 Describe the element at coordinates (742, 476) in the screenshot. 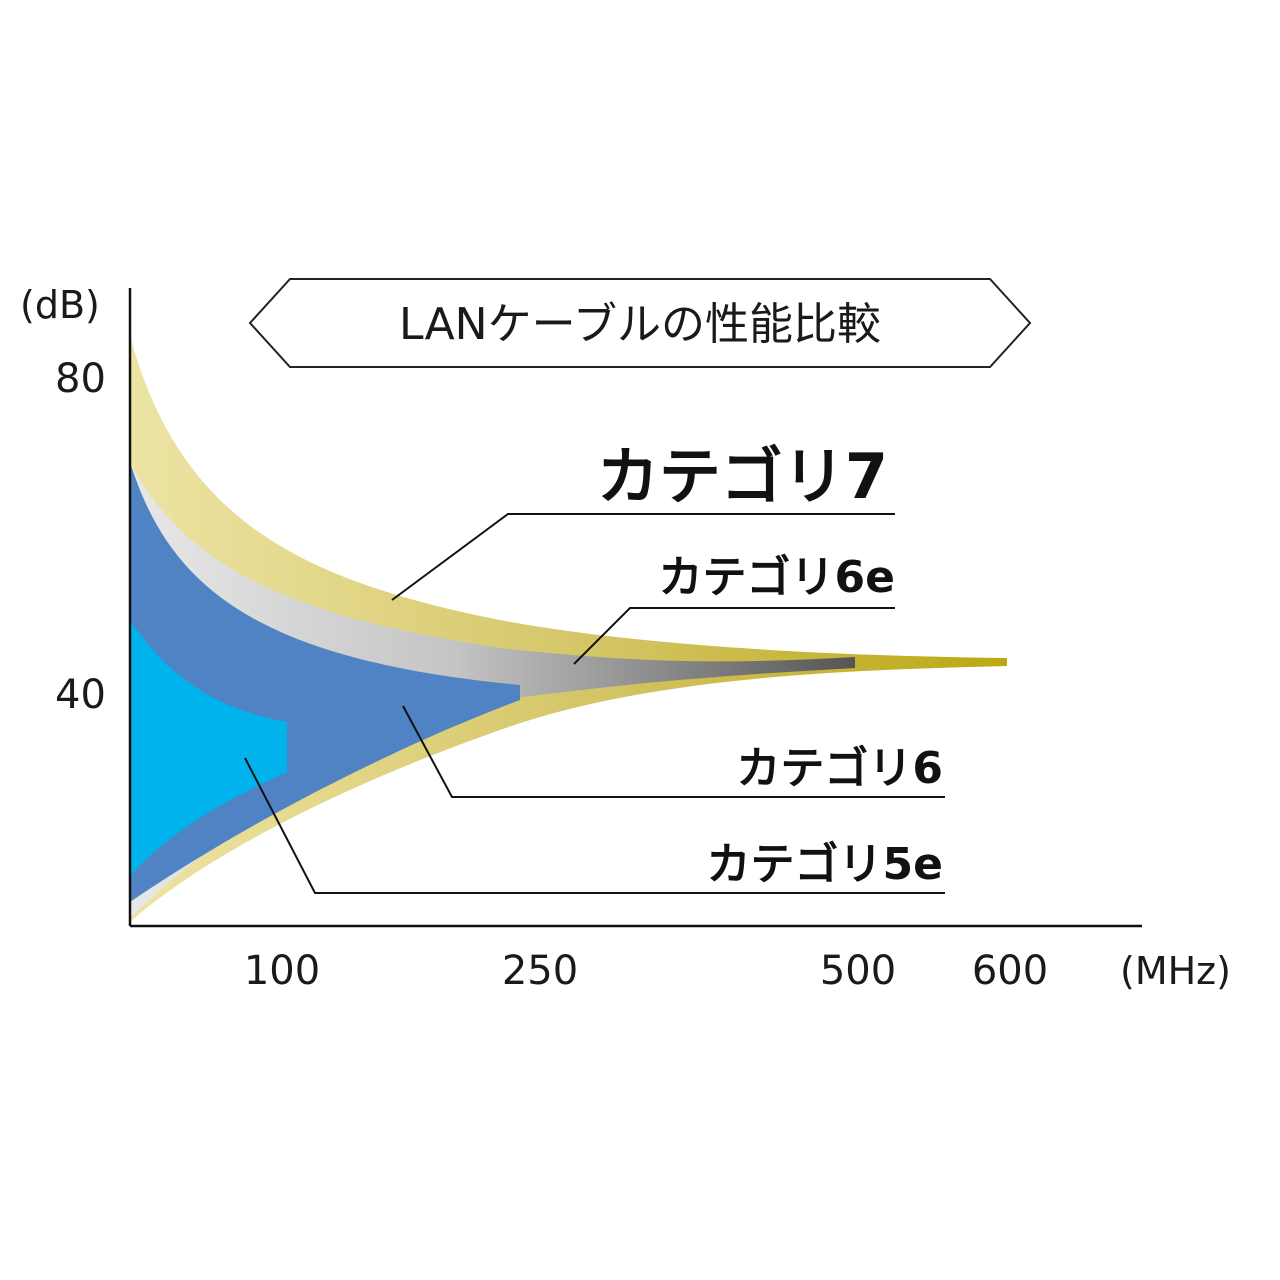

I see `label-category7: カテゴリ7` at that location.